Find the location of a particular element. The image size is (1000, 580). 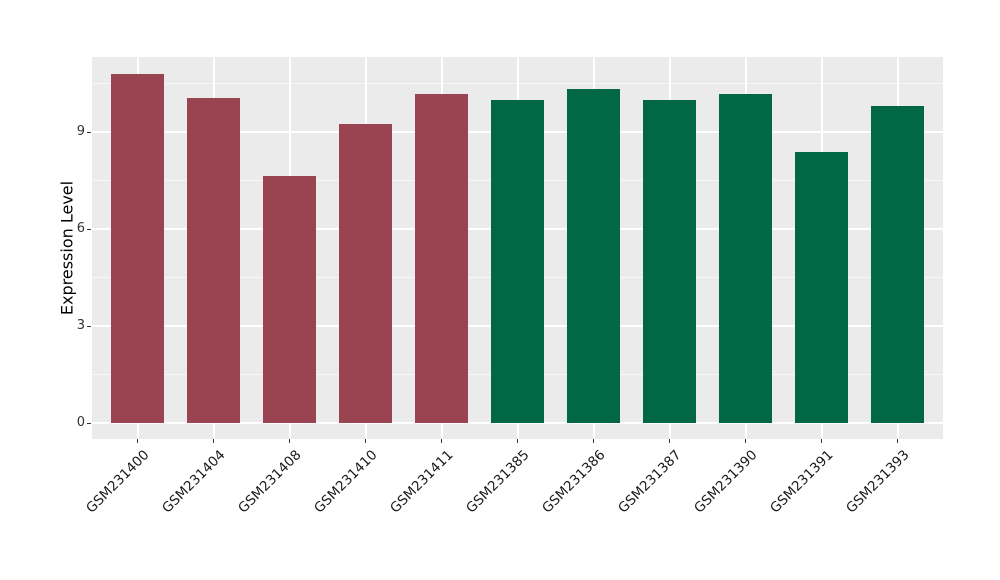

x-tick-label-GSM231408: GSM231408 is located at coordinates (270, 482).